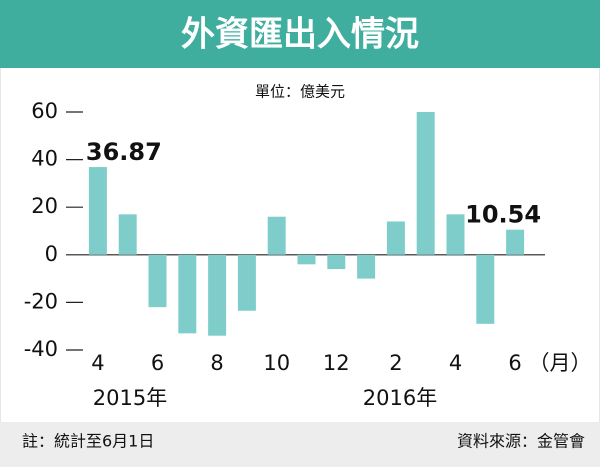  I want to click on y-tick-label: 60, so click(44, 111).